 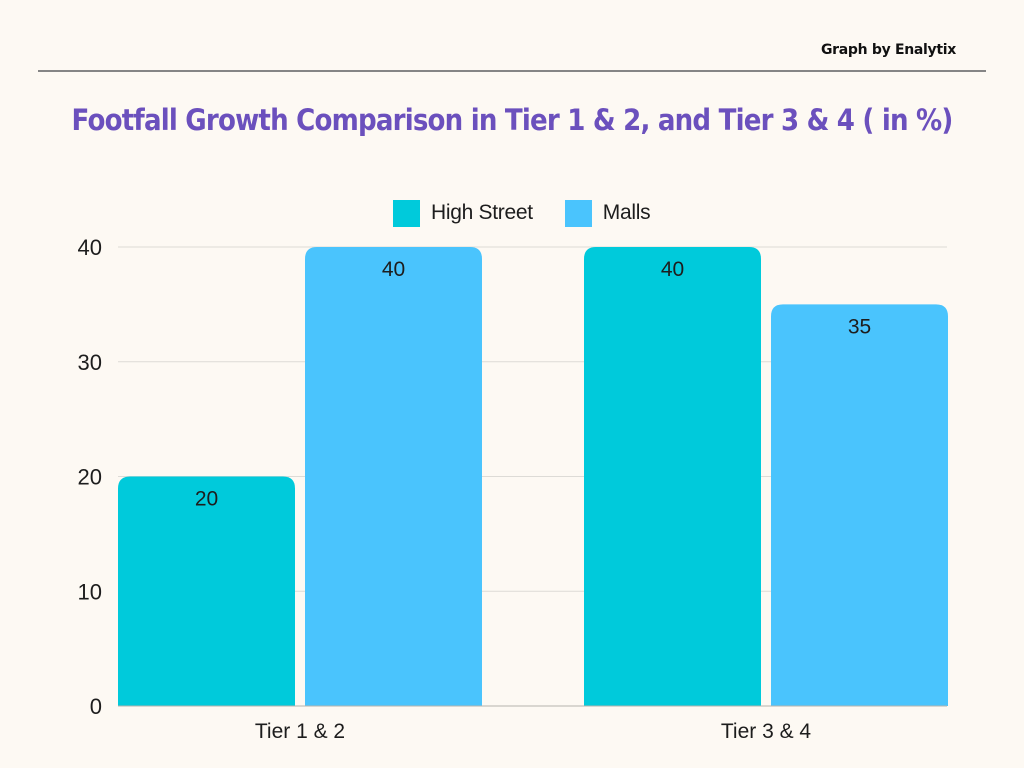 I want to click on chart-legend: High Street Malls, so click(x=537, y=213).